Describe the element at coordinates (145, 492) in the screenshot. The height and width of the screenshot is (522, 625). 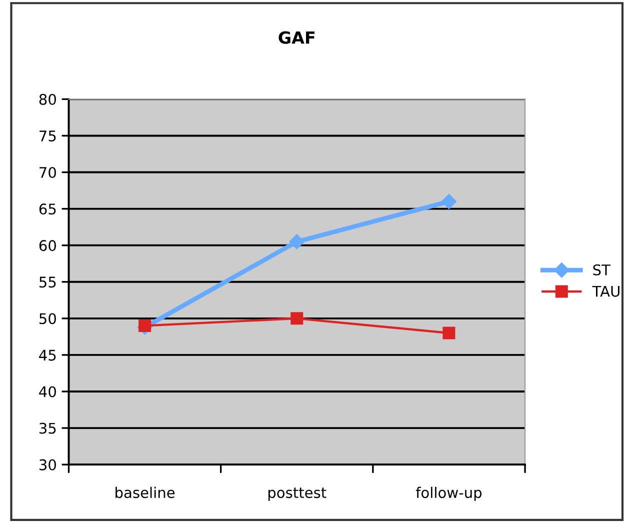
I see `x-tick-label: baseline` at that location.